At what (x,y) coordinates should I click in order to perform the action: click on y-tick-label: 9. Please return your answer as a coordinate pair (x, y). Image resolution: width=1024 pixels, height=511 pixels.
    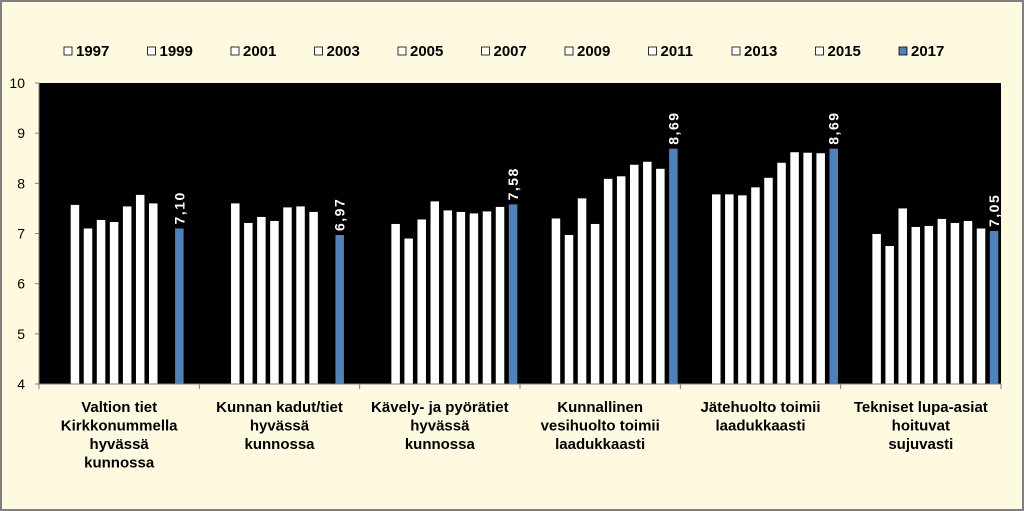
    Looking at the image, I should click on (21, 133).